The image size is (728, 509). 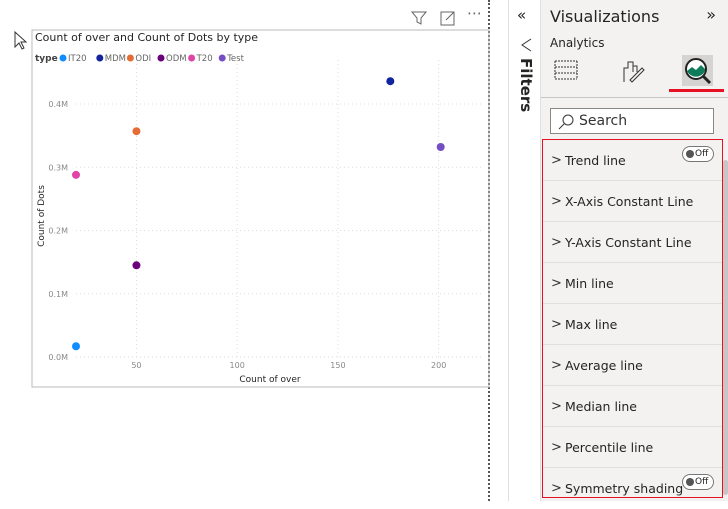 I want to click on fields-tab-icon, so click(x=566, y=71).